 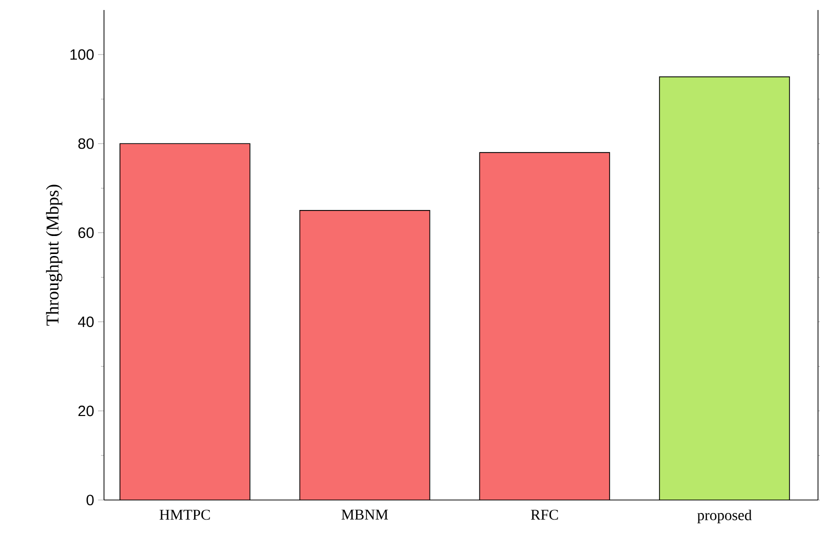 What do you see at coordinates (544, 515) in the screenshot?
I see `x-tick-label: RFC` at bounding box center [544, 515].